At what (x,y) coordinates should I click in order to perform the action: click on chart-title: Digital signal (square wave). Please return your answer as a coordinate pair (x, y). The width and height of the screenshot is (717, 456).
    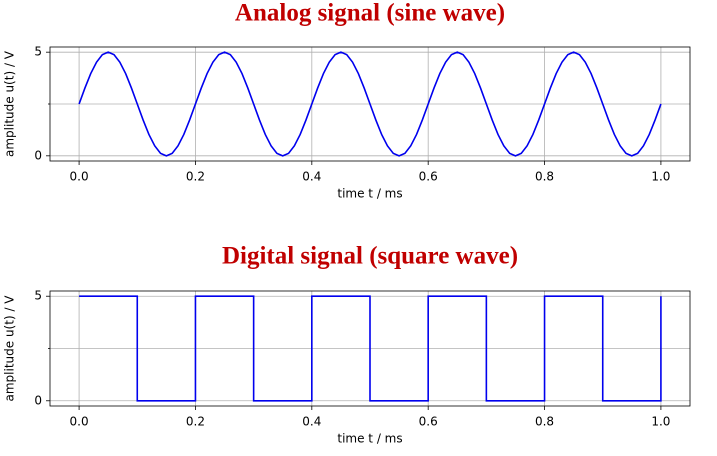
    Looking at the image, I should click on (370, 256).